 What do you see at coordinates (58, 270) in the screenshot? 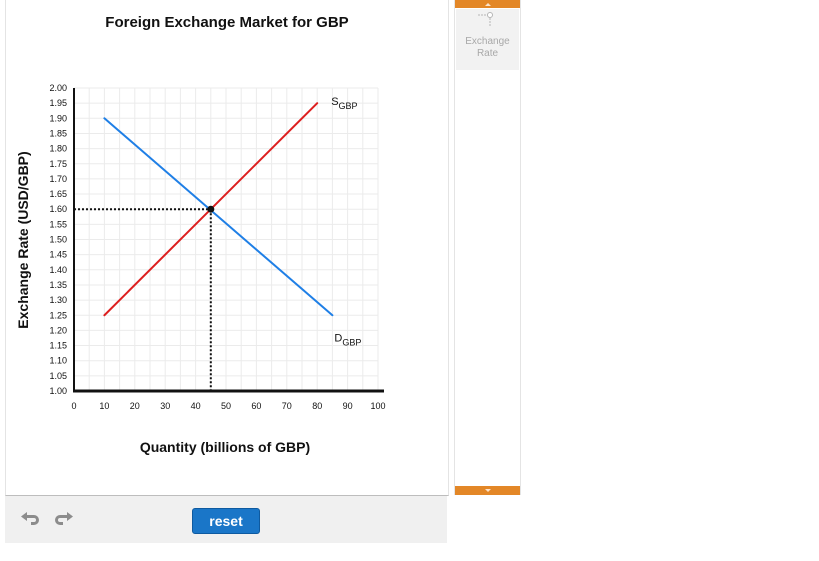
I see `y-tick-label: 1.40` at bounding box center [58, 270].